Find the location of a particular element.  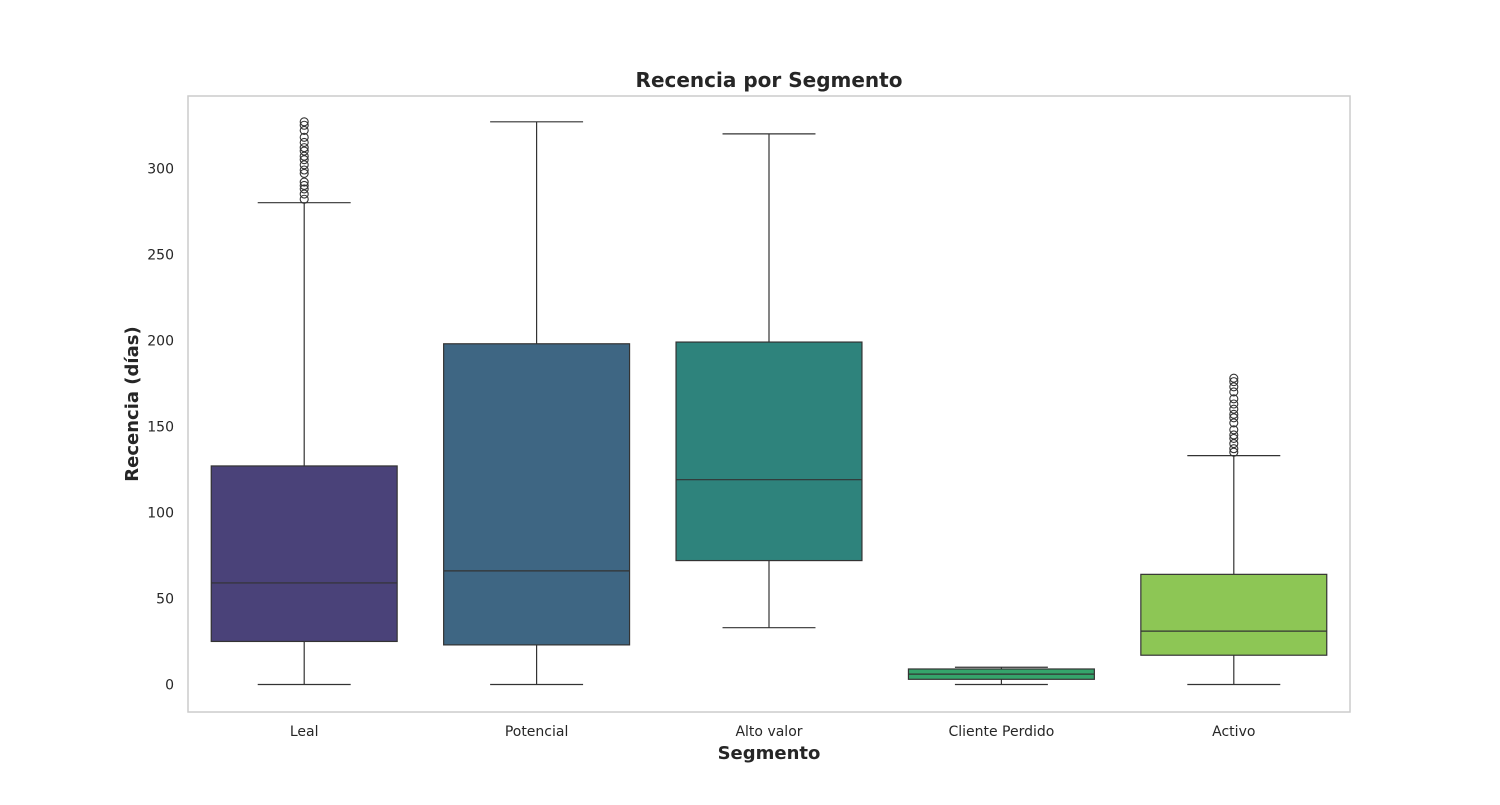

box-leal is located at coordinates (304, 401).